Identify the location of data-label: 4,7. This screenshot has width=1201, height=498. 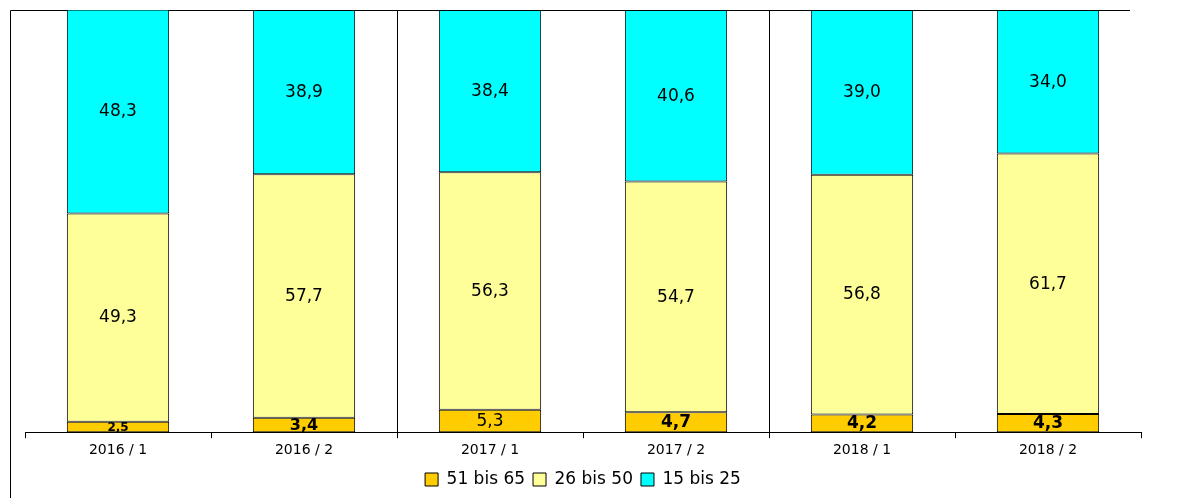
(676, 421).